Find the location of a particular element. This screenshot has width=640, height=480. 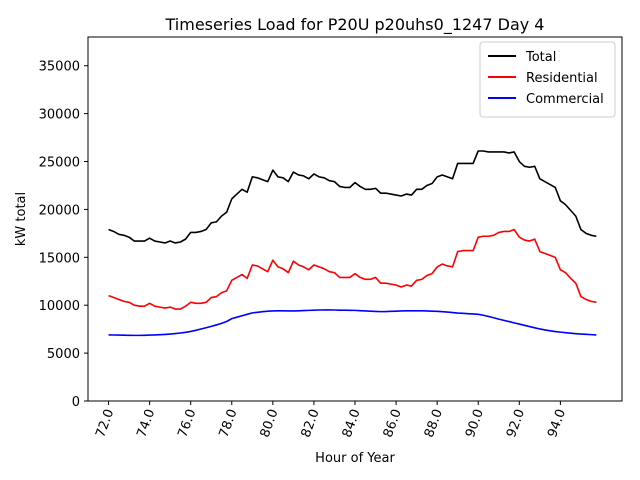

series-line-commercial is located at coordinates (352, 323).